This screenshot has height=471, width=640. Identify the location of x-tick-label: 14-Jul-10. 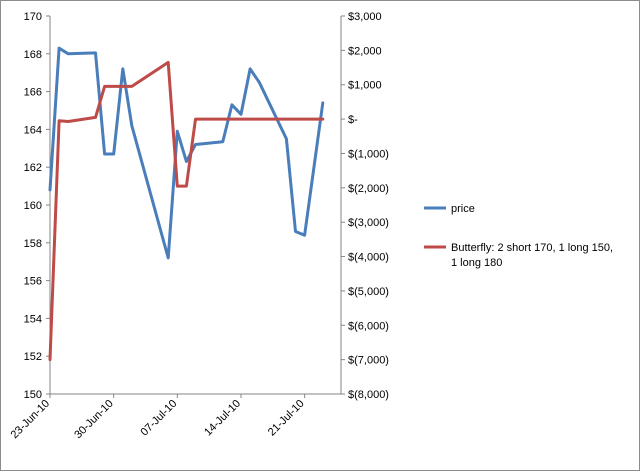
(222, 418).